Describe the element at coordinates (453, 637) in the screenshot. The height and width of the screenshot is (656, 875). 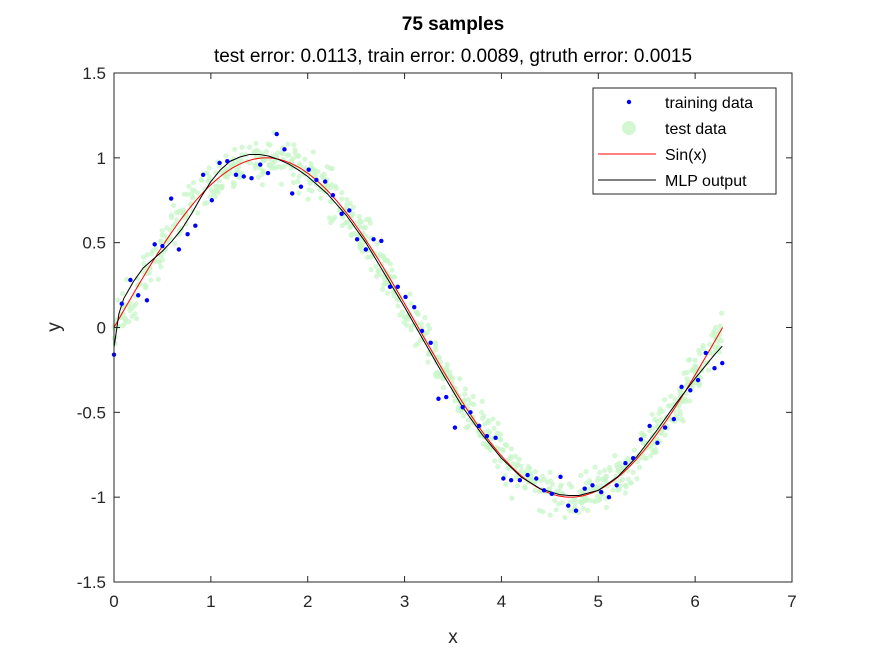
I see `x-axis-label: x` at that location.